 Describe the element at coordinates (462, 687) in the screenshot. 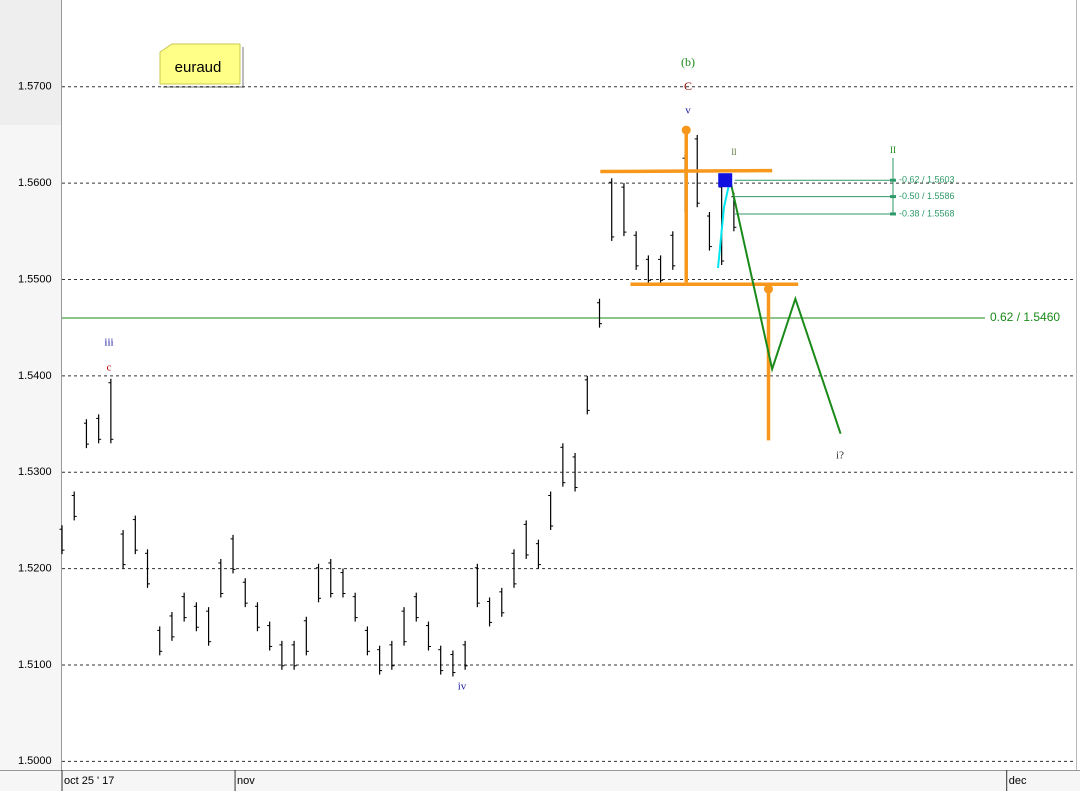

I see `wave-label: iv` at that location.